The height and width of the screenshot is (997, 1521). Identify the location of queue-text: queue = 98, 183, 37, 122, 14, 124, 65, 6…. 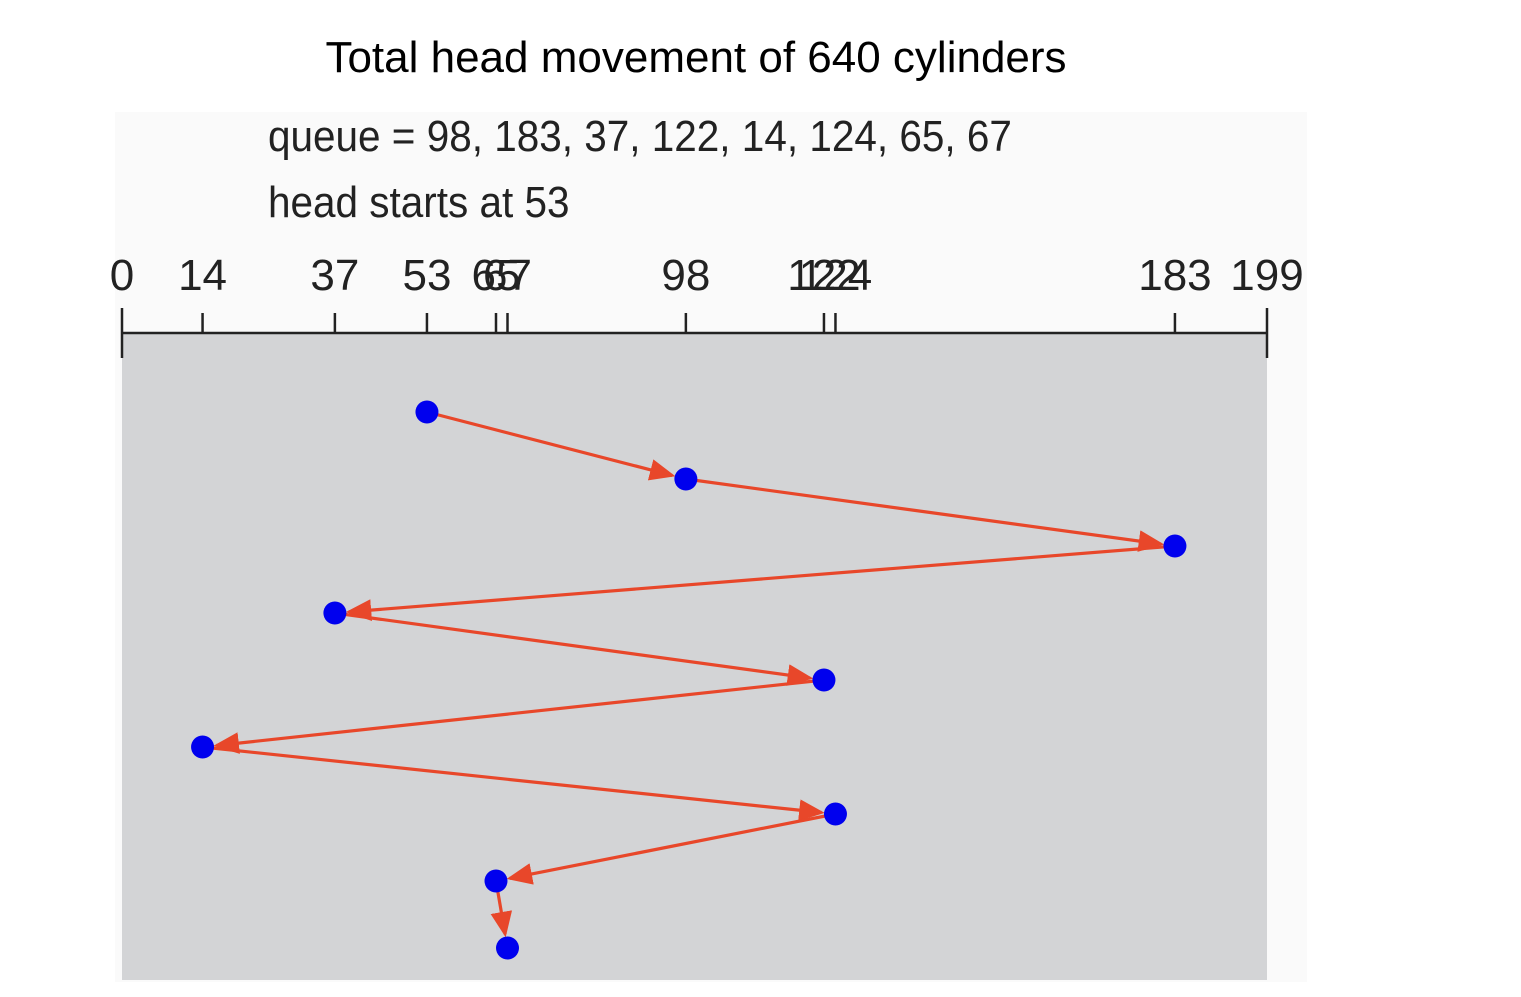
(640, 136).